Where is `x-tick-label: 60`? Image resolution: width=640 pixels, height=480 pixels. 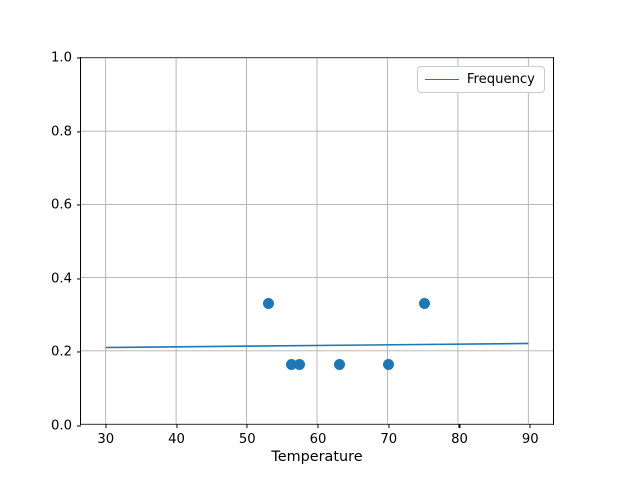
x-tick-label: 60 is located at coordinates (318, 439).